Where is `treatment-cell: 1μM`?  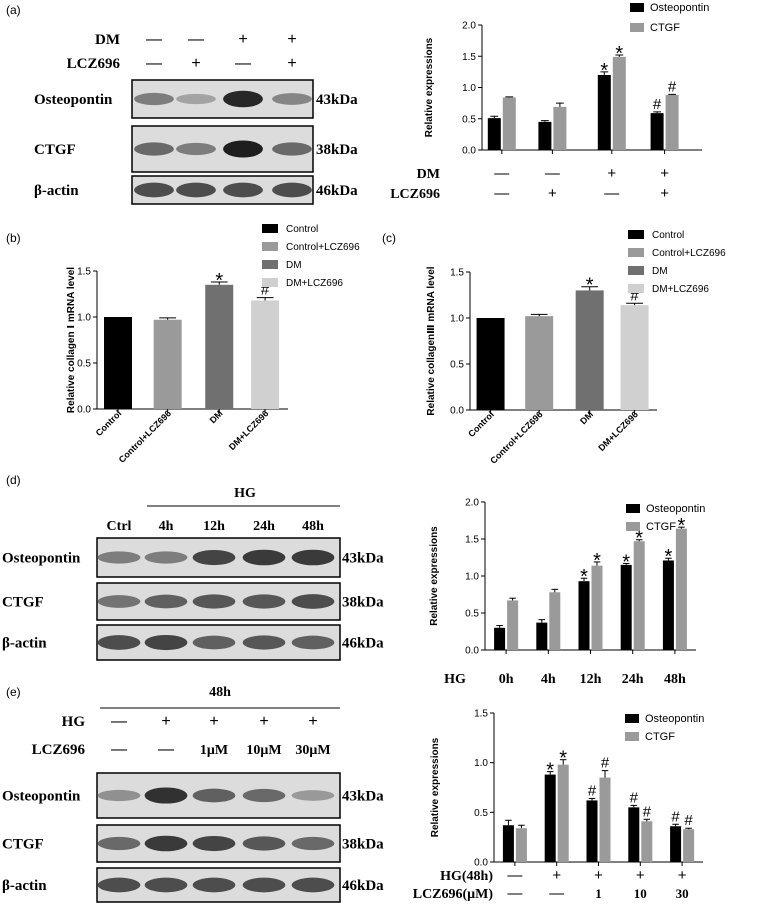 treatment-cell: 1μM is located at coordinates (214, 750).